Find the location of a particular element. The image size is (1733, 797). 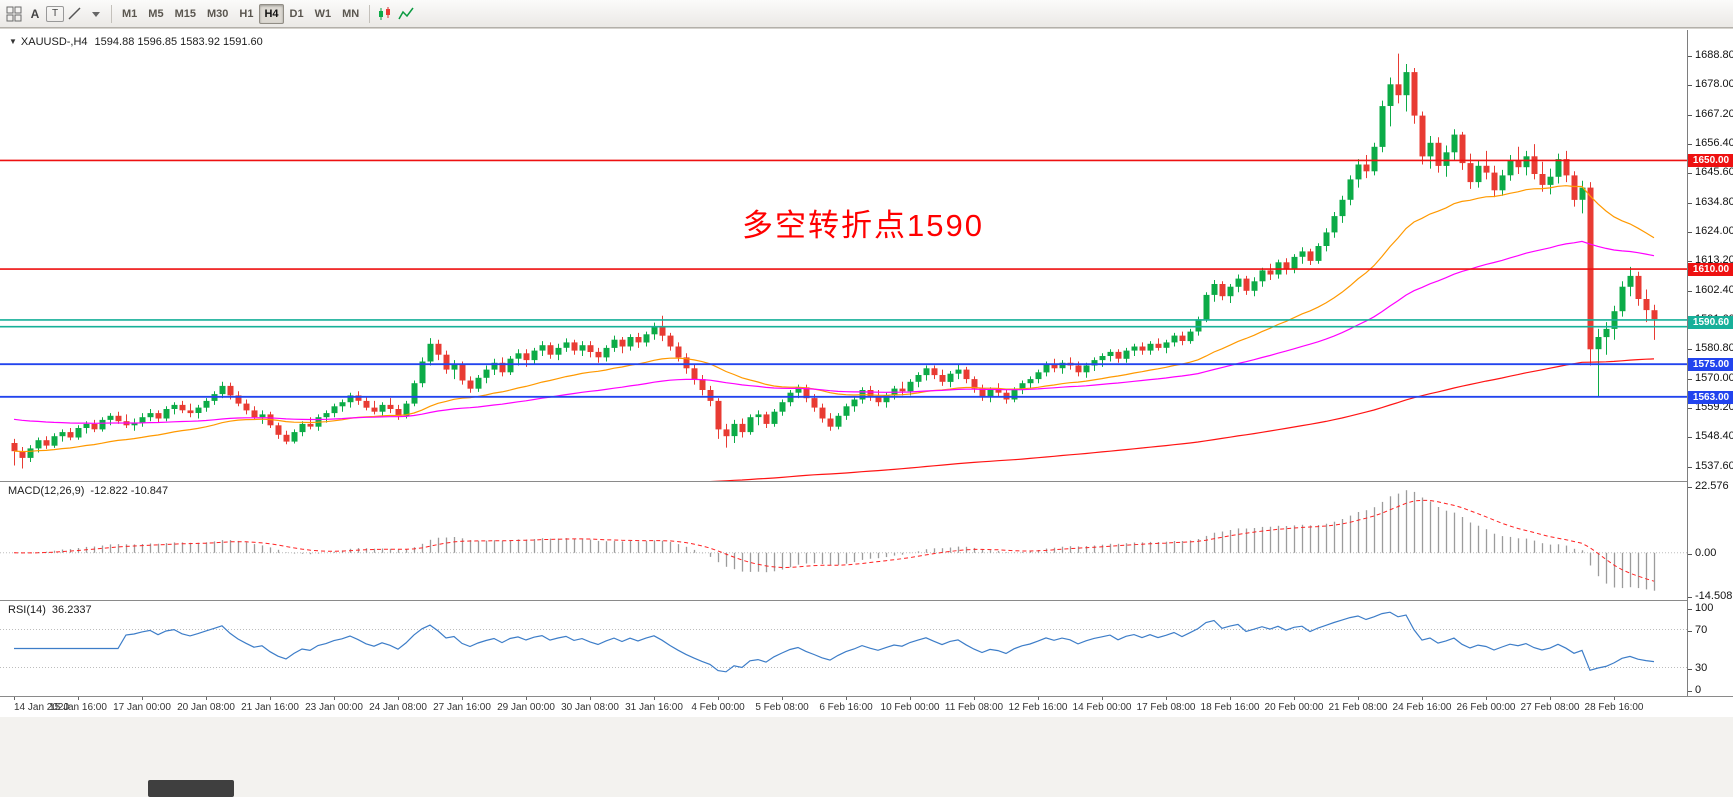

scale-tick: 30 is located at coordinates (1701, 667).